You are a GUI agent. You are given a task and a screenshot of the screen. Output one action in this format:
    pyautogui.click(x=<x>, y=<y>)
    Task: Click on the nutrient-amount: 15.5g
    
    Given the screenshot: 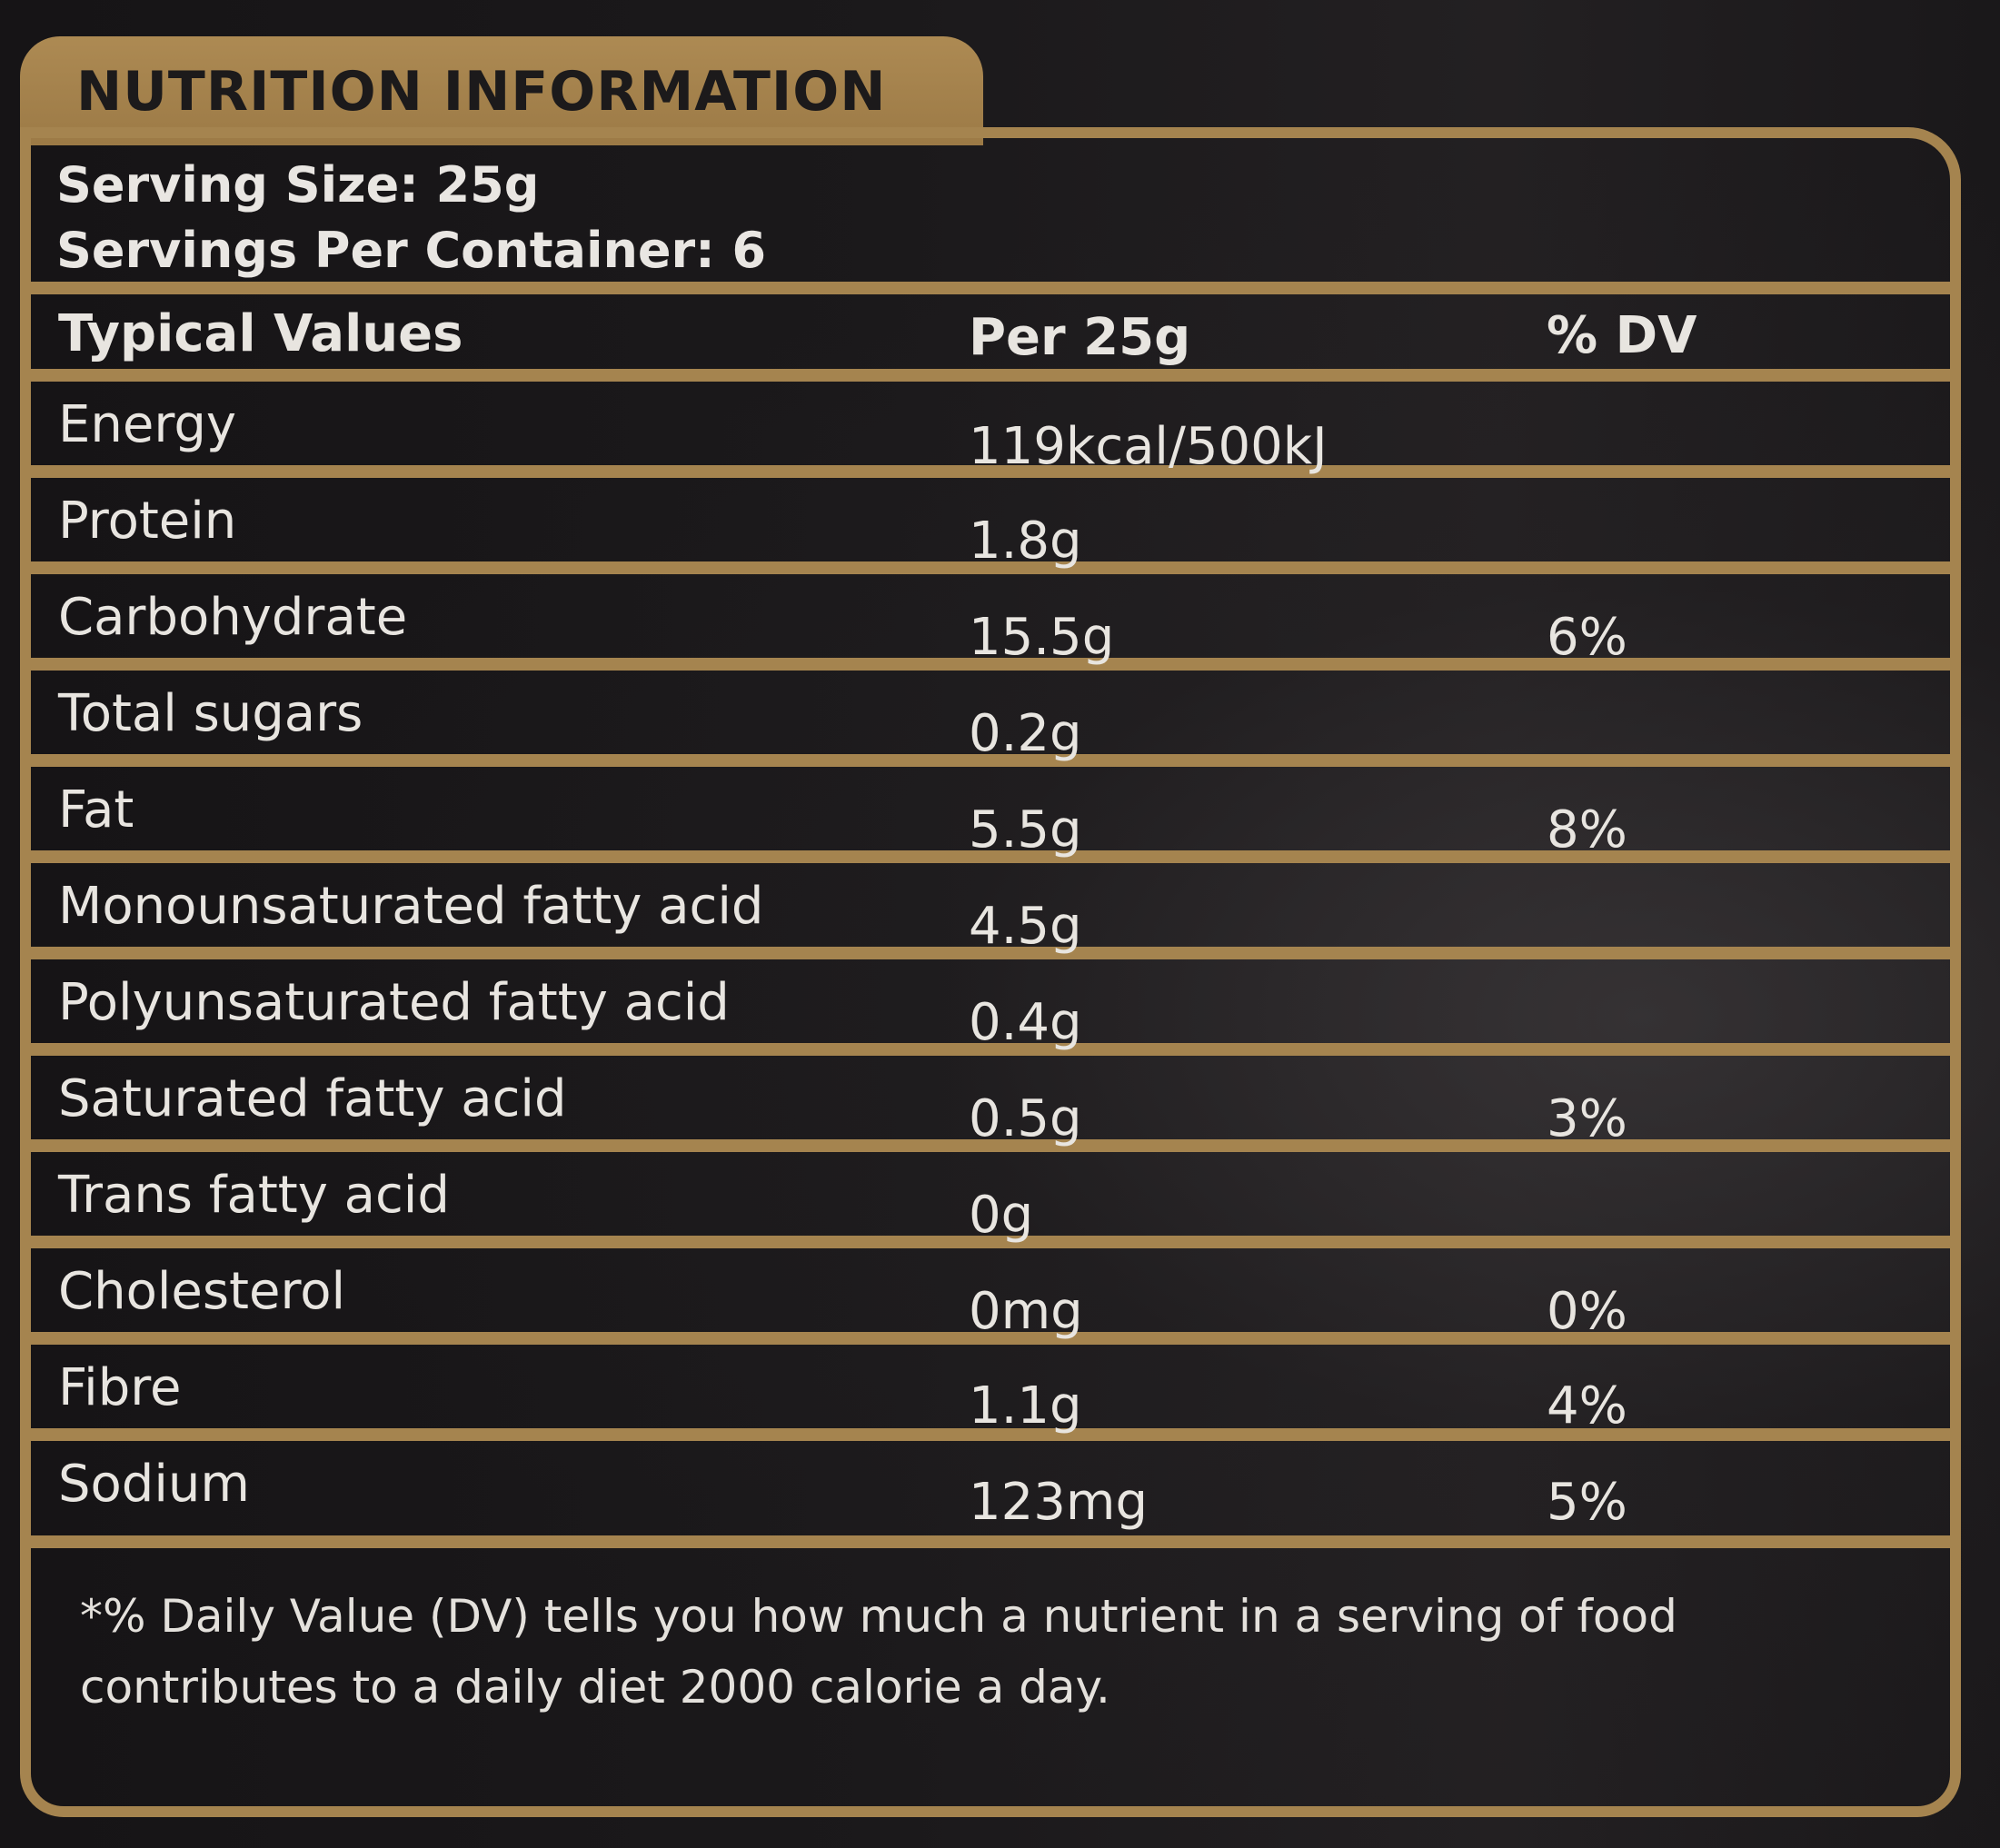 What is the action you would take?
    pyautogui.click(x=1042, y=637)
    